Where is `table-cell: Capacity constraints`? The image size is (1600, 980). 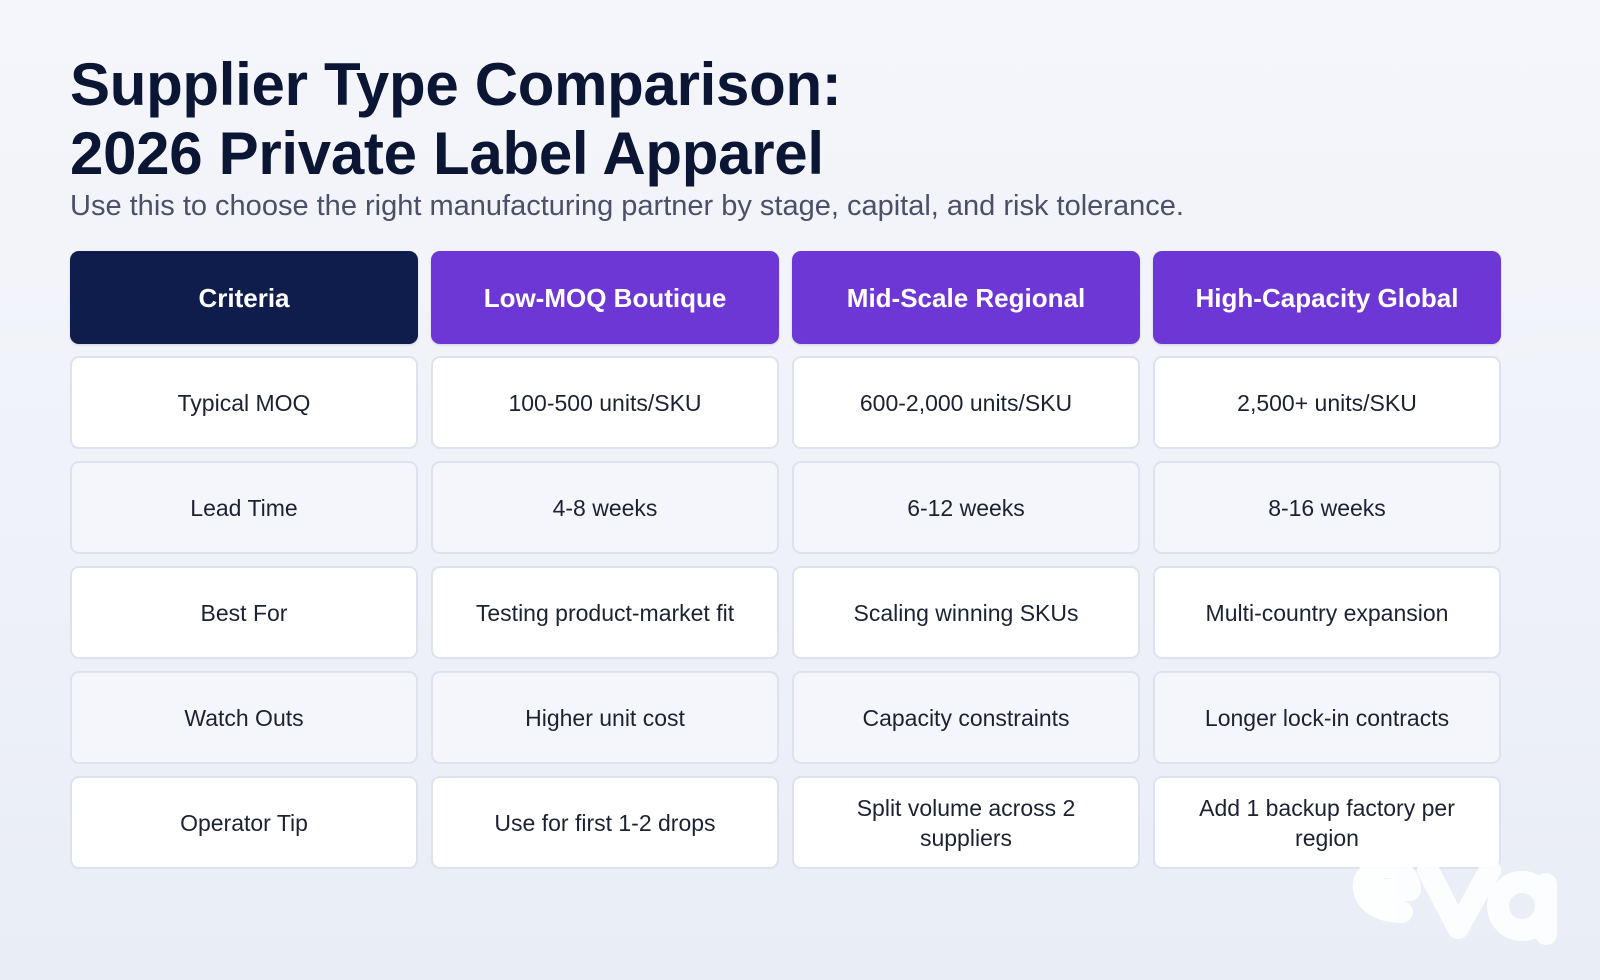
table-cell: Capacity constraints is located at coordinates (966, 717).